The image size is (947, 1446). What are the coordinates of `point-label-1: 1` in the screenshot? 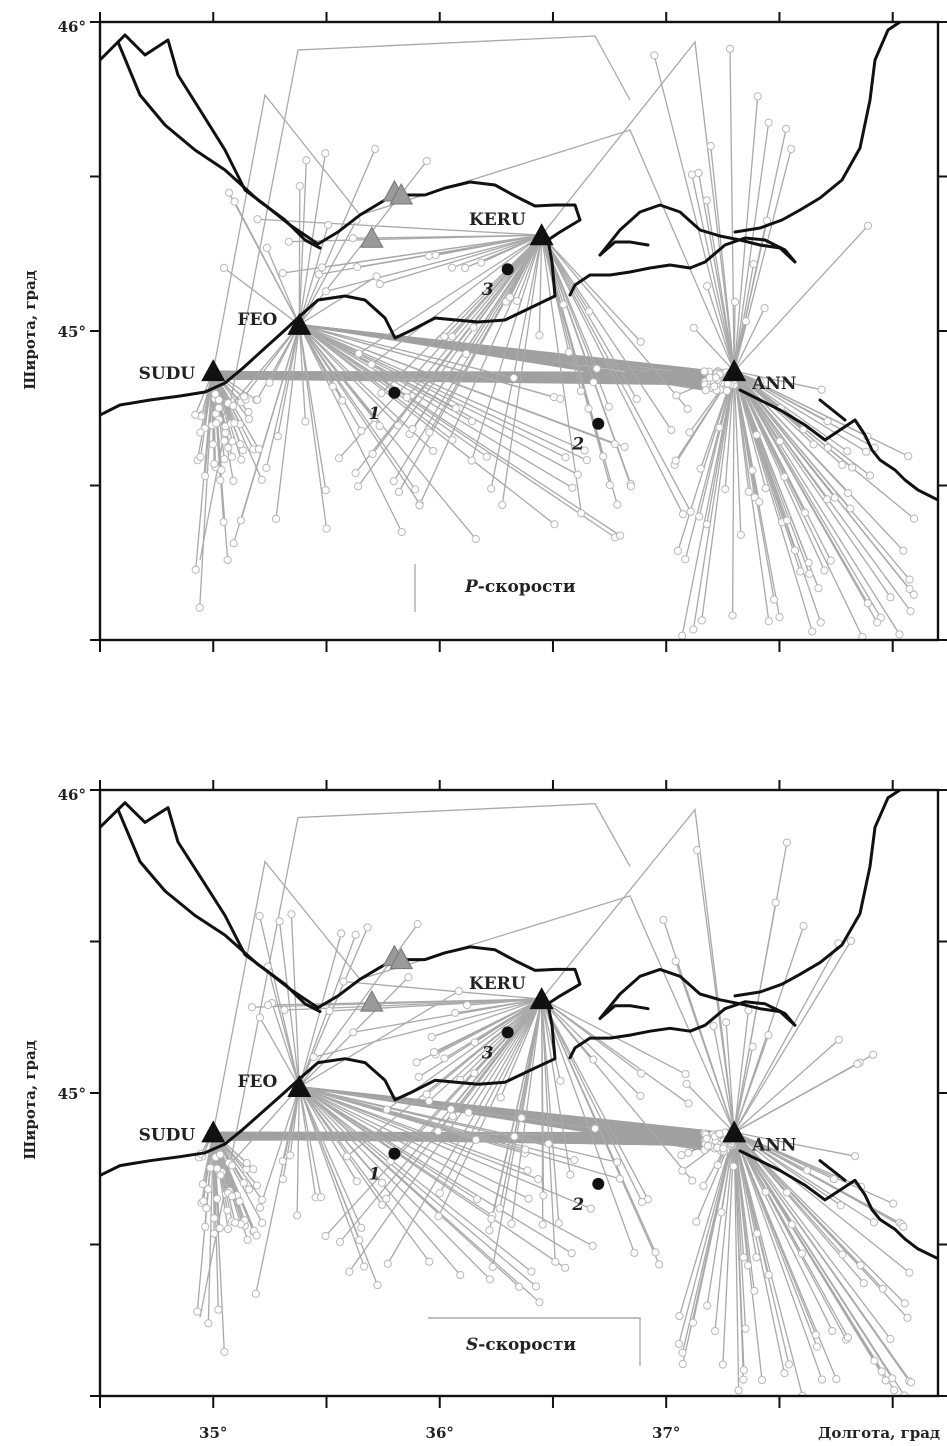 It's located at (375, 414).